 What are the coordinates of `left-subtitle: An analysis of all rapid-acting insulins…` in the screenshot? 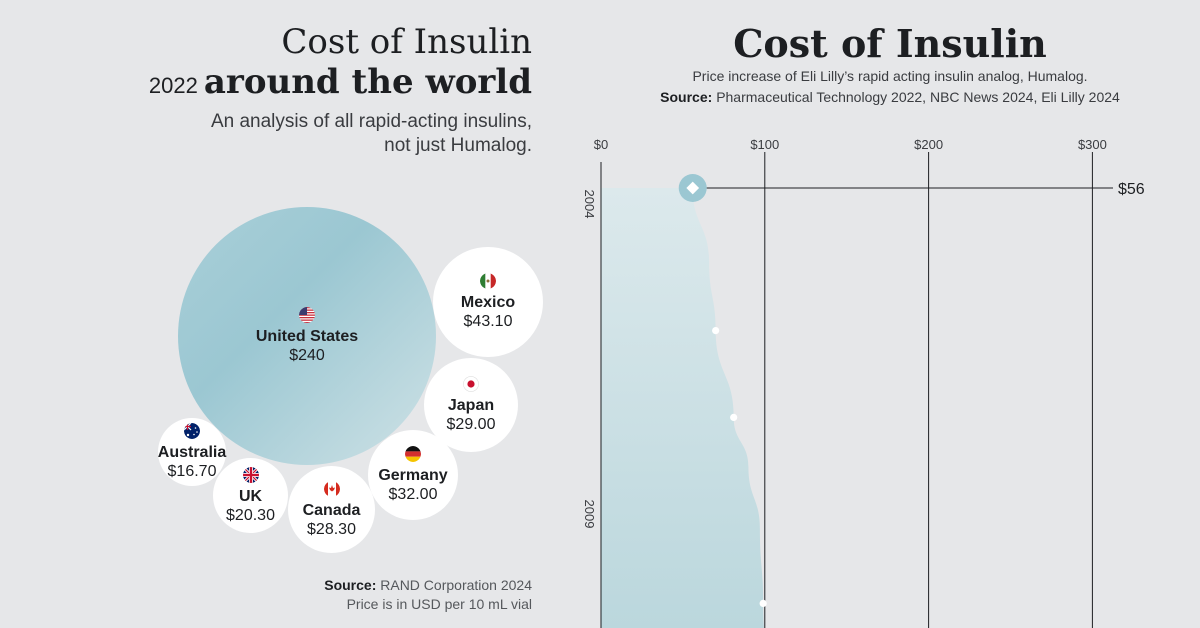 It's located at (371, 134).